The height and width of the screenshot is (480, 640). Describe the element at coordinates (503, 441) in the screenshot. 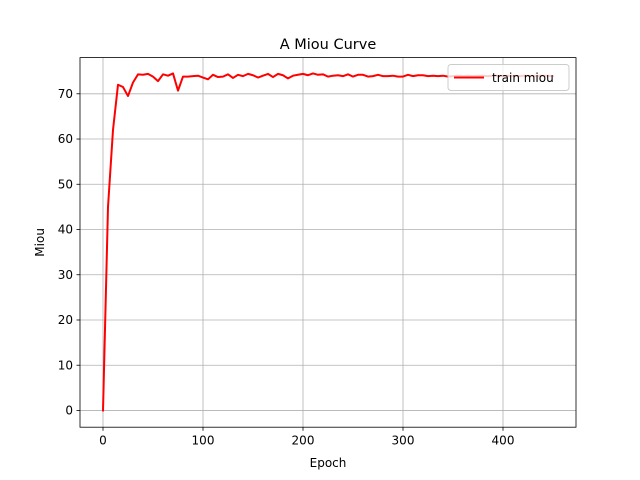

I see `x-tick-label: 400` at that location.